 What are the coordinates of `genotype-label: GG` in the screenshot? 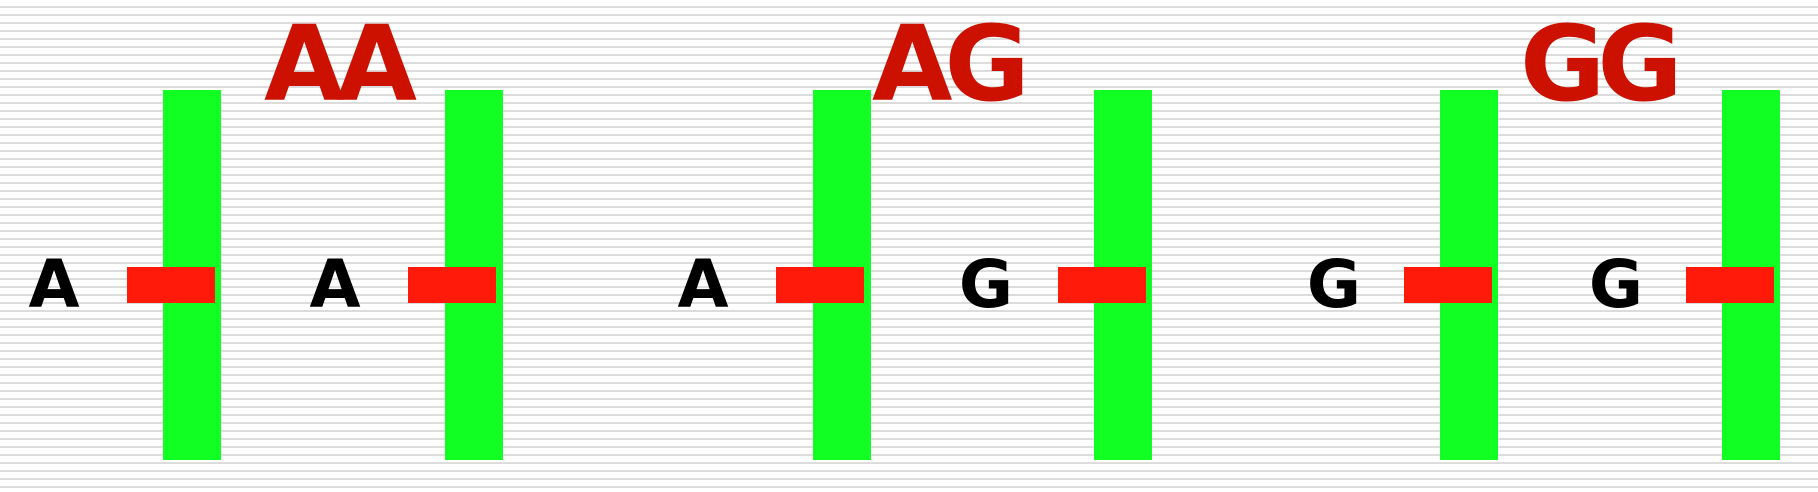 It's located at (1601, 64).